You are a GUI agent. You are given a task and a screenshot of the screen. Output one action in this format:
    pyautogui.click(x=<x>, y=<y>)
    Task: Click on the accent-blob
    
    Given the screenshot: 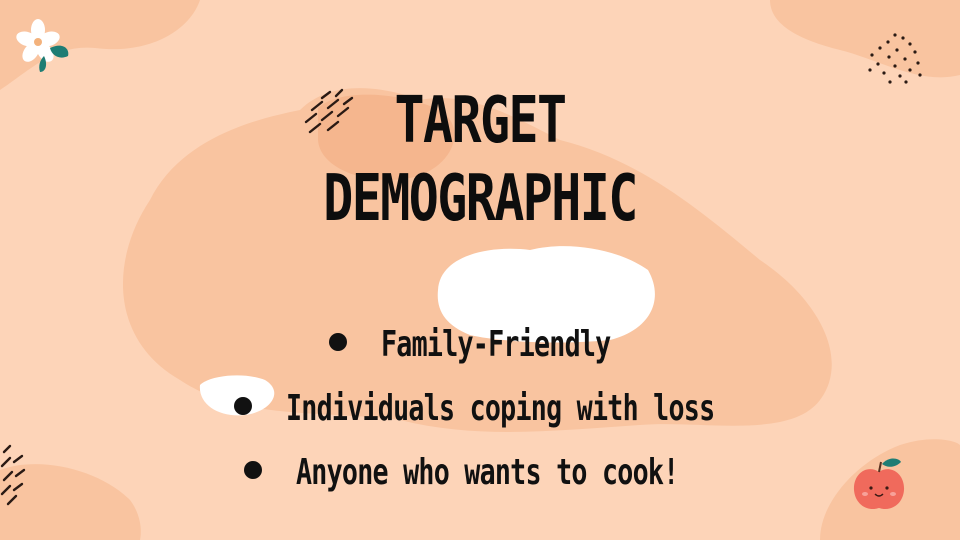 What is the action you would take?
    pyautogui.click(x=386, y=137)
    